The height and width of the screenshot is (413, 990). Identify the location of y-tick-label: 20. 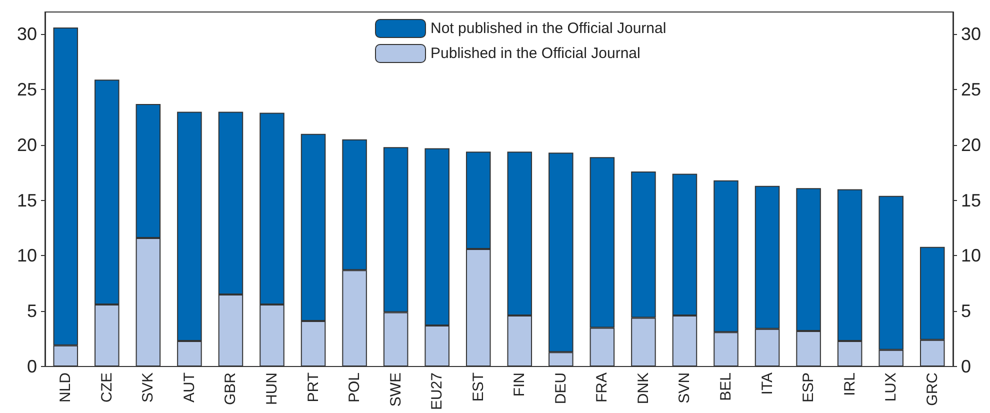
(26, 144).